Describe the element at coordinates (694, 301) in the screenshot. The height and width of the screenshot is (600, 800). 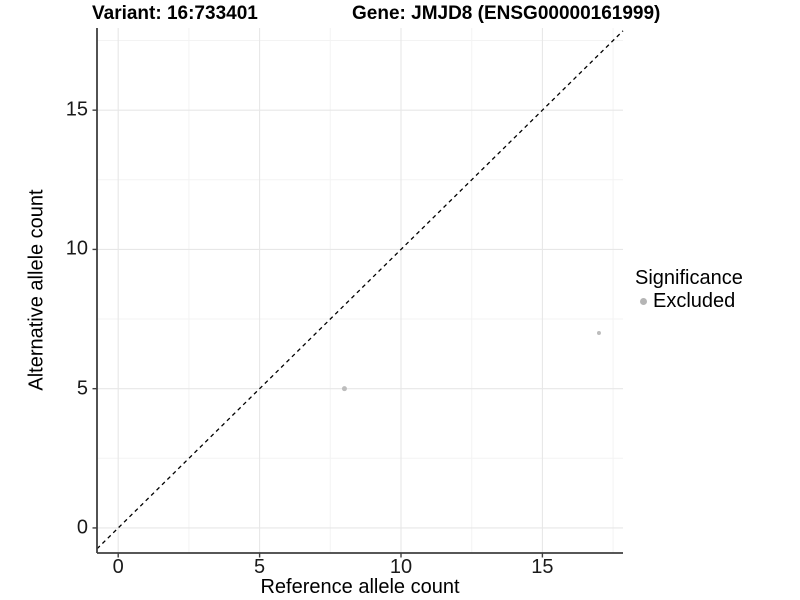
I see `legend-item-label: Excluded` at that location.